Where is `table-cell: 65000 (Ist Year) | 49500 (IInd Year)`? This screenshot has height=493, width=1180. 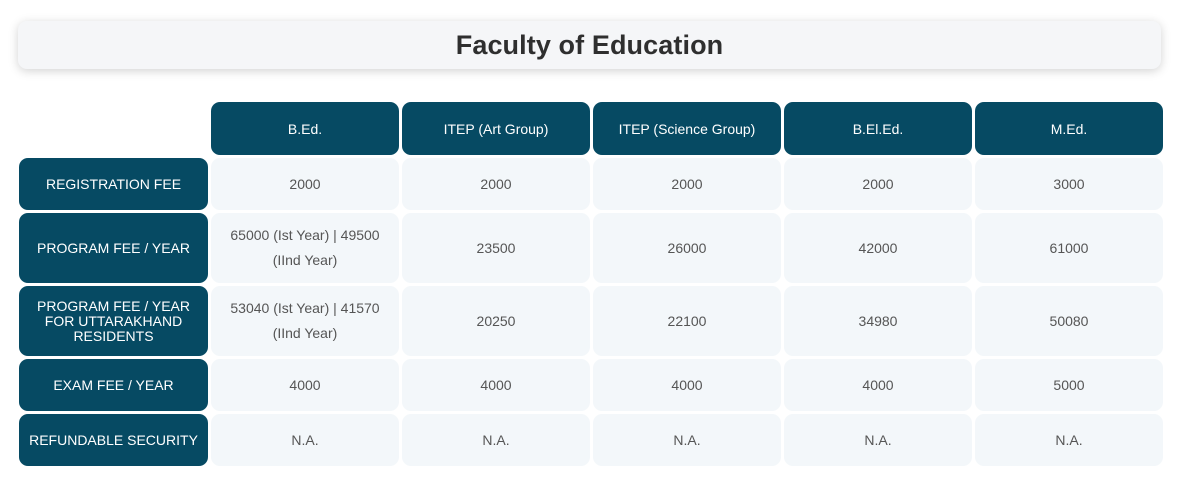
table-cell: 65000 (Ist Year) | 49500 (IInd Year) is located at coordinates (305, 248).